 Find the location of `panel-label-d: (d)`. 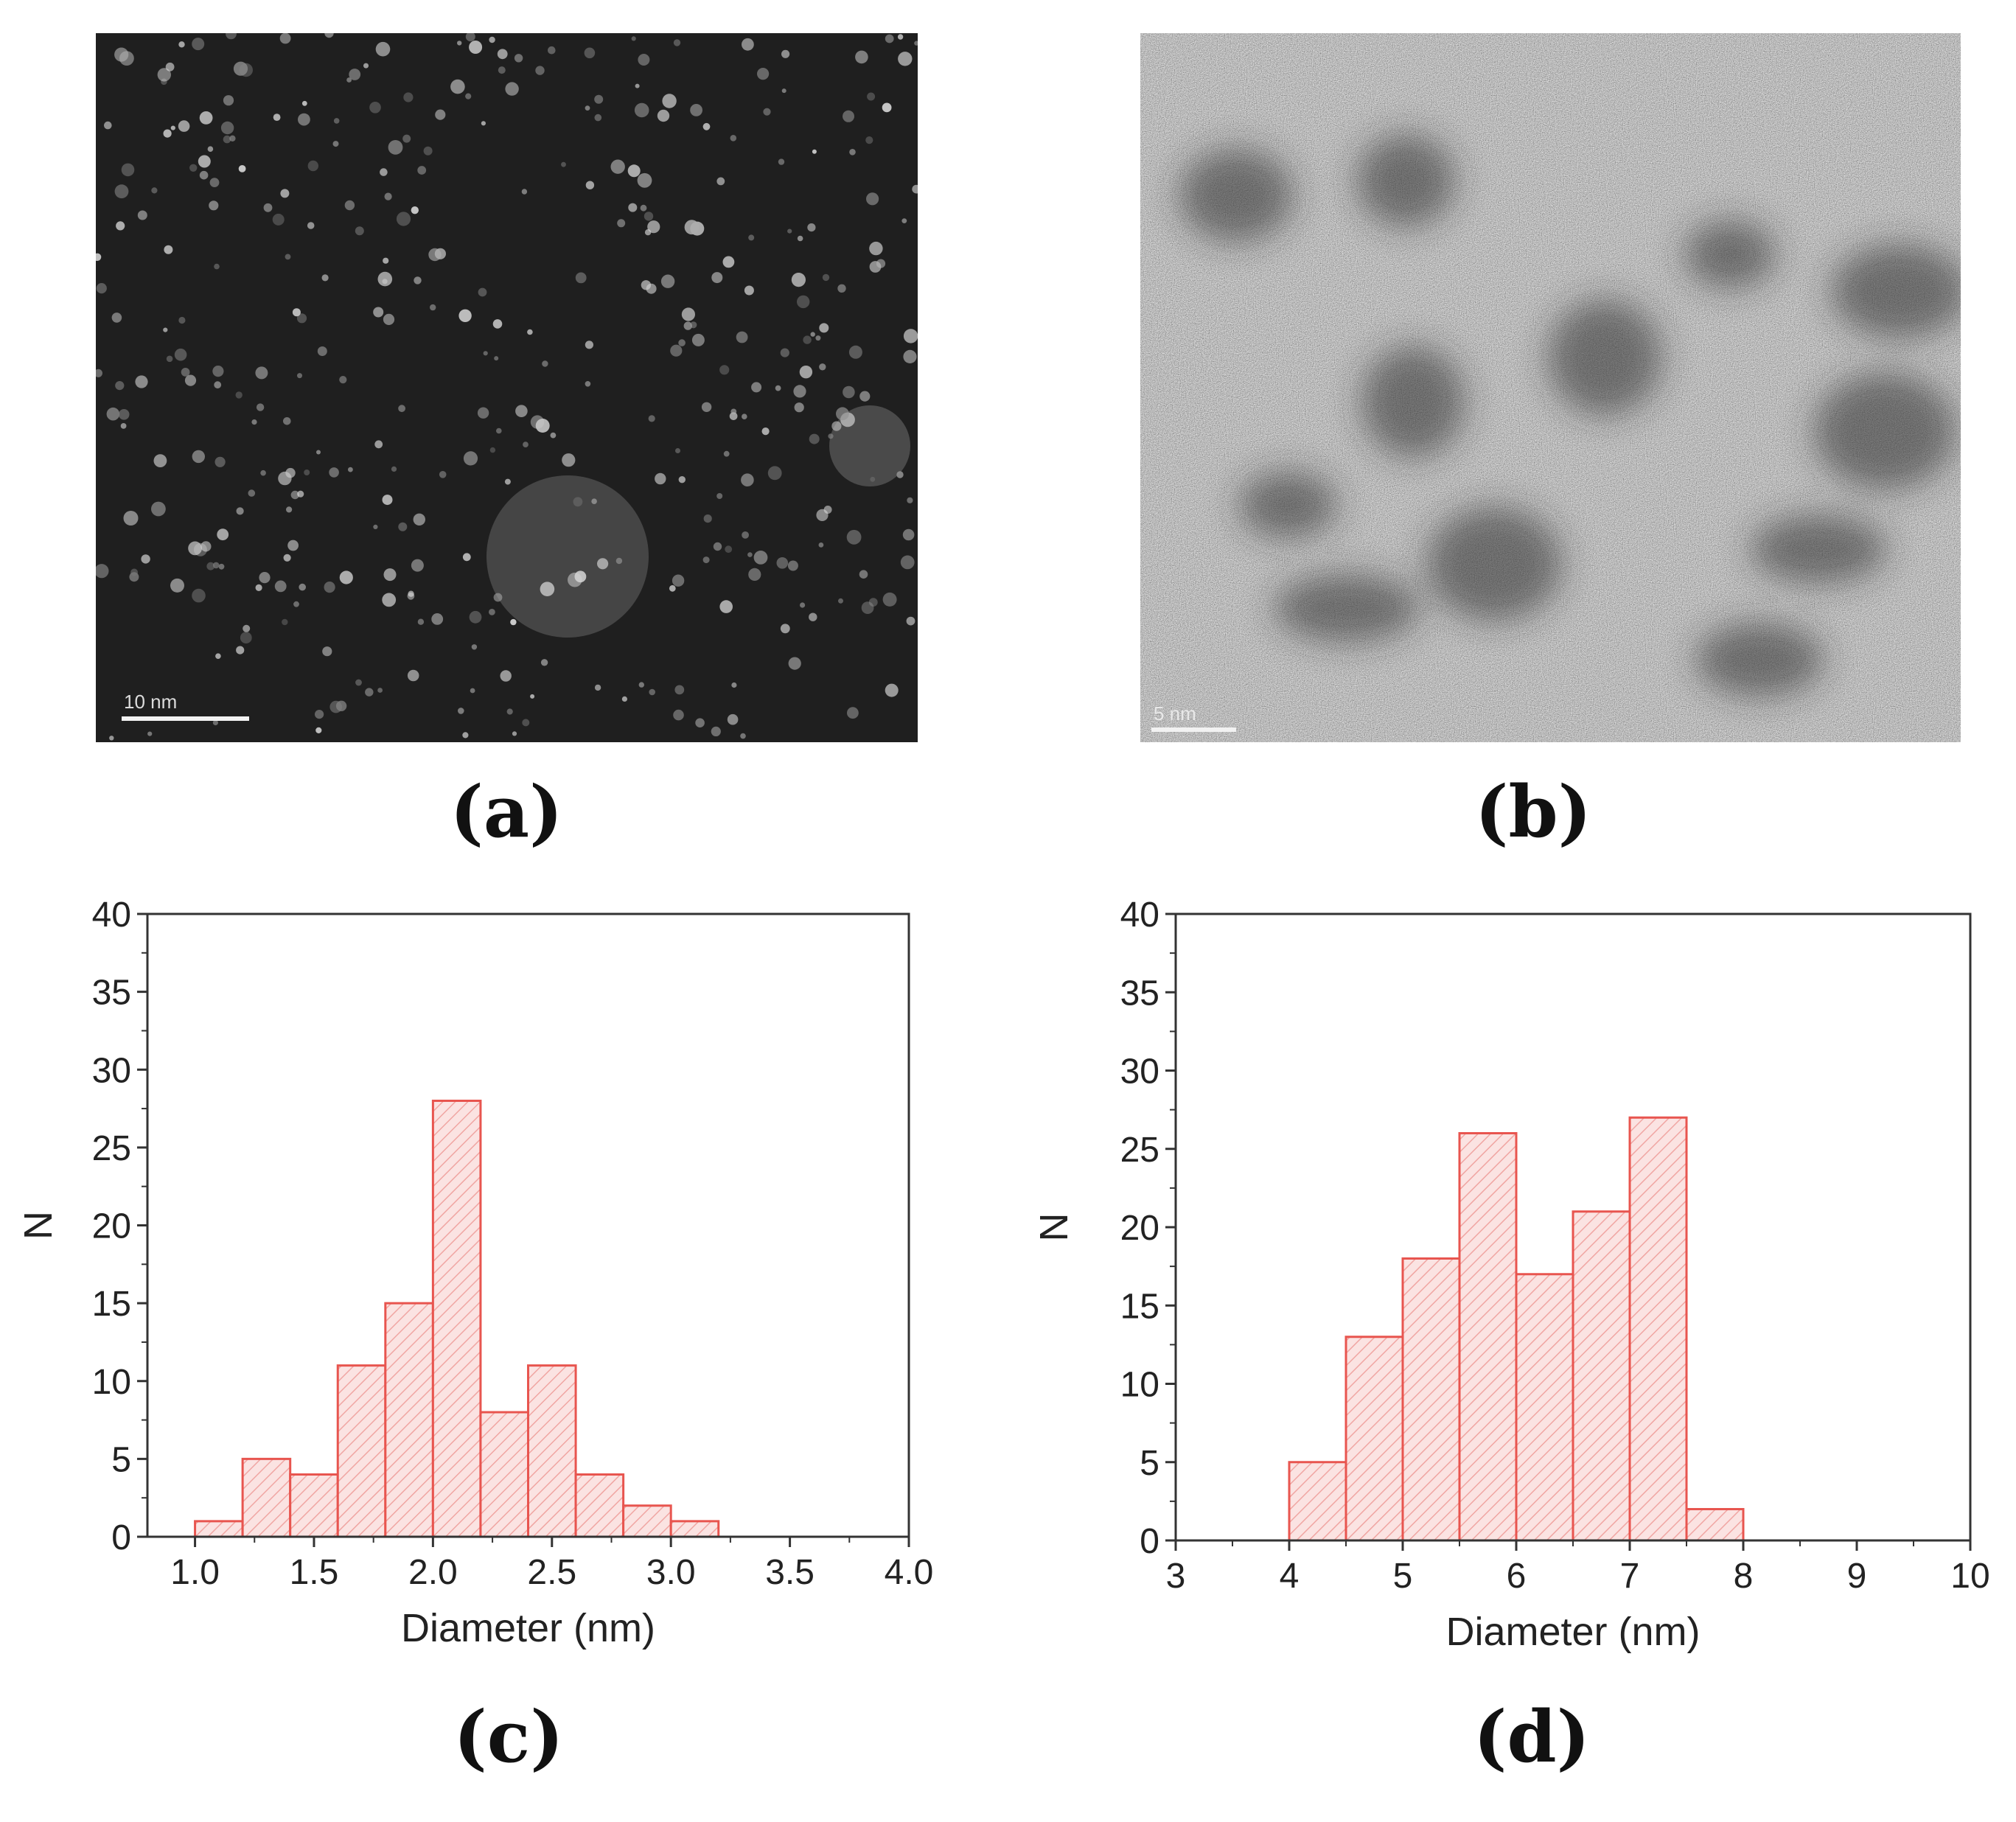

panel-label-d: (d) is located at coordinates (1531, 1737).